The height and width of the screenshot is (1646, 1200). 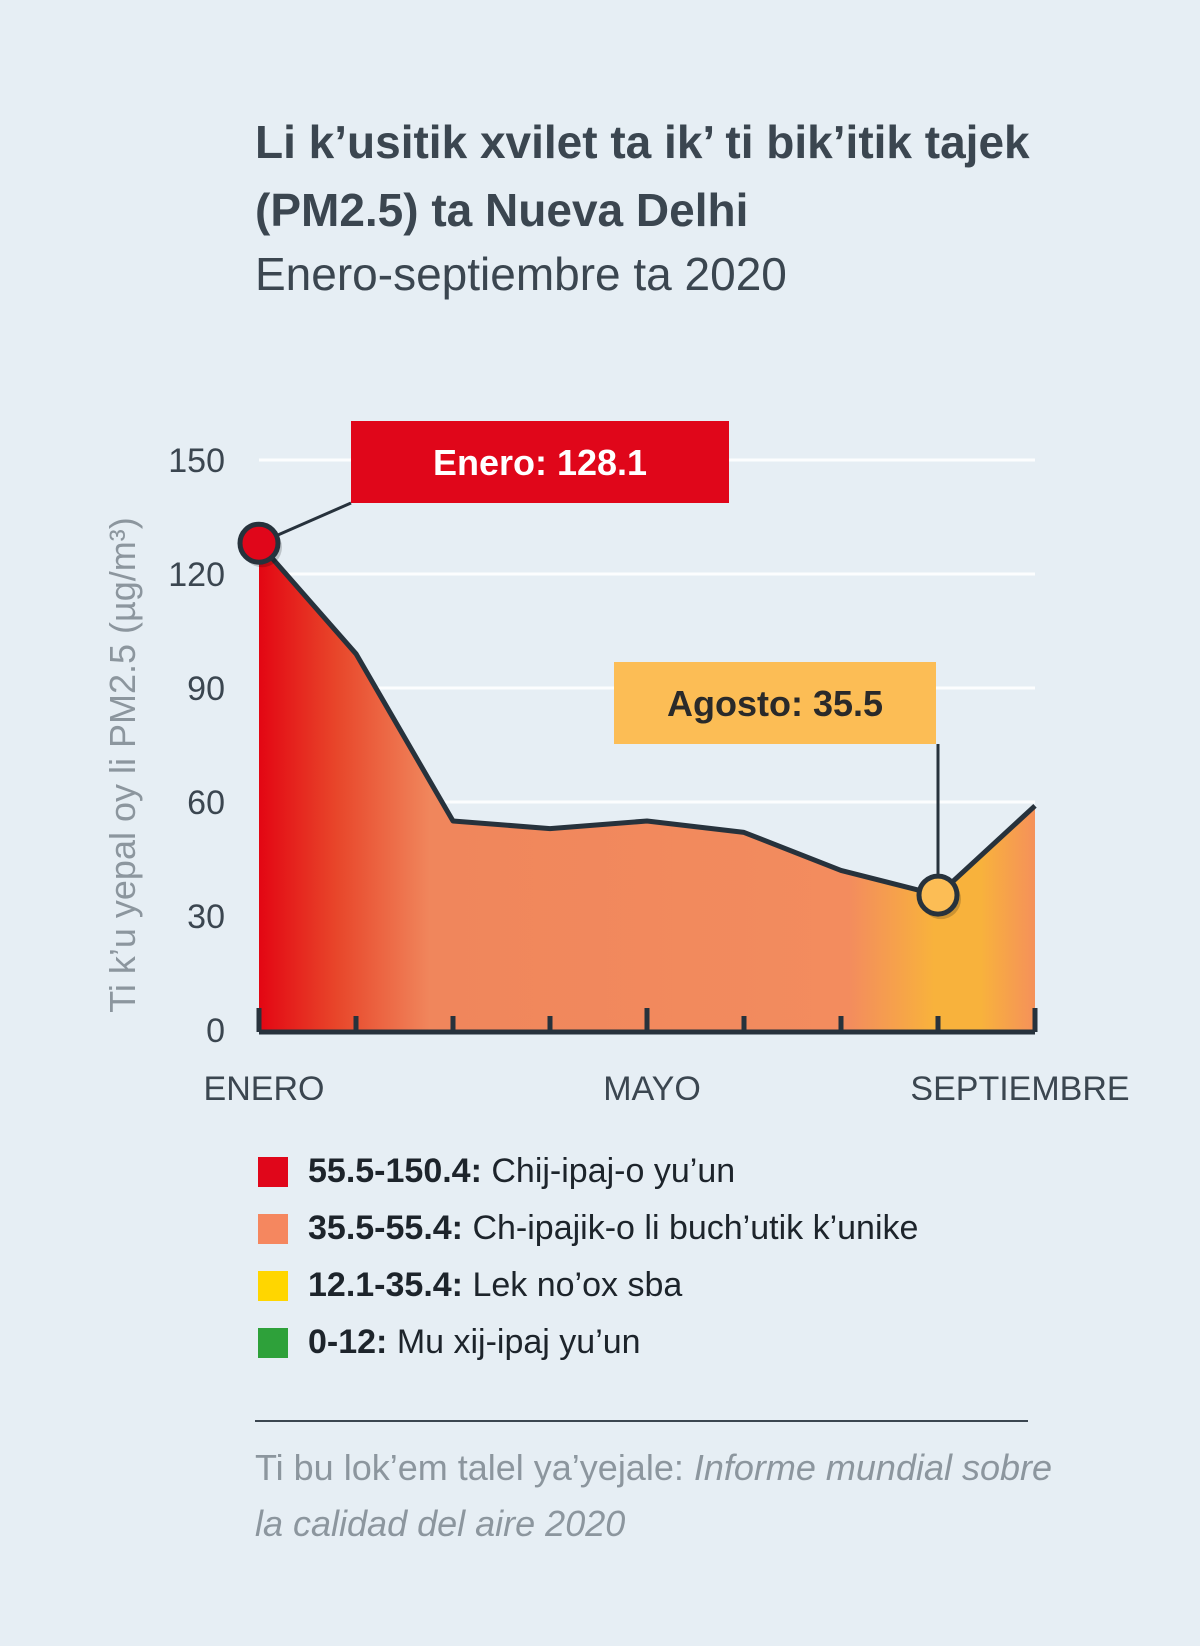 I want to click on legend-text: 55.5-150.4: Chij-ipaj-o yu’un, so click(x=521, y=1171).